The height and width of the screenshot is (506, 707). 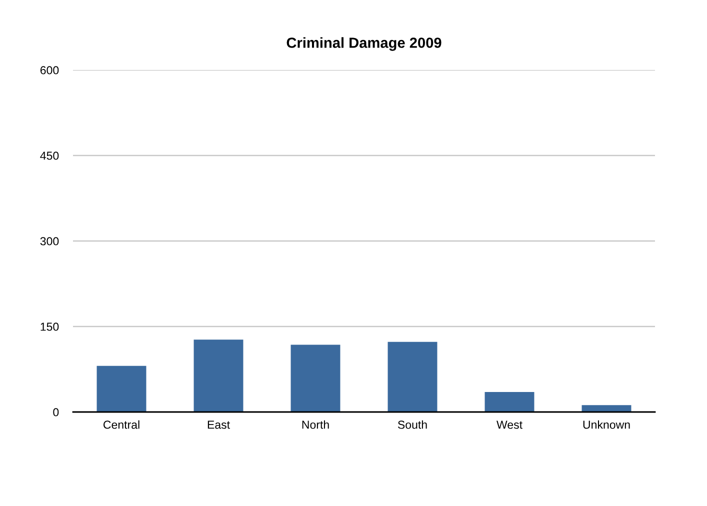 What do you see at coordinates (315, 424) in the screenshot?
I see `x-tick-label: North` at bounding box center [315, 424].